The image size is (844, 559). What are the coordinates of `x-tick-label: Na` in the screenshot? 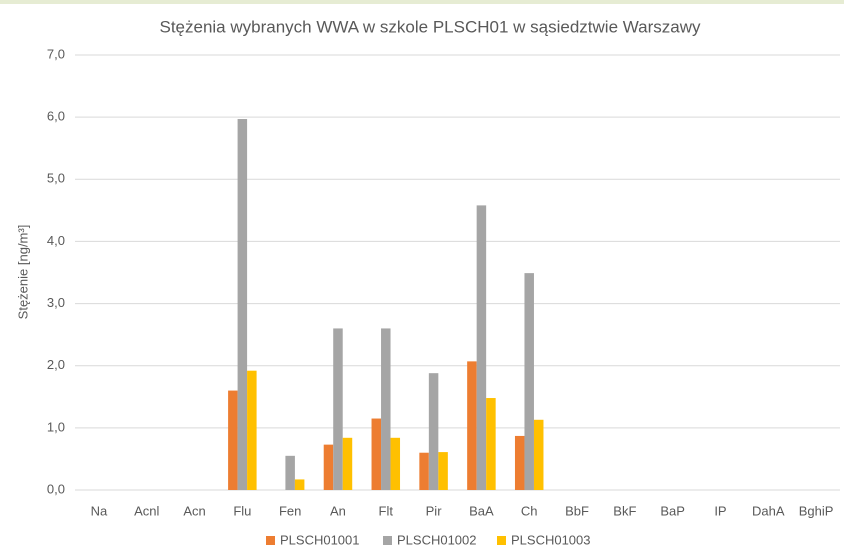 It's located at (99, 510).